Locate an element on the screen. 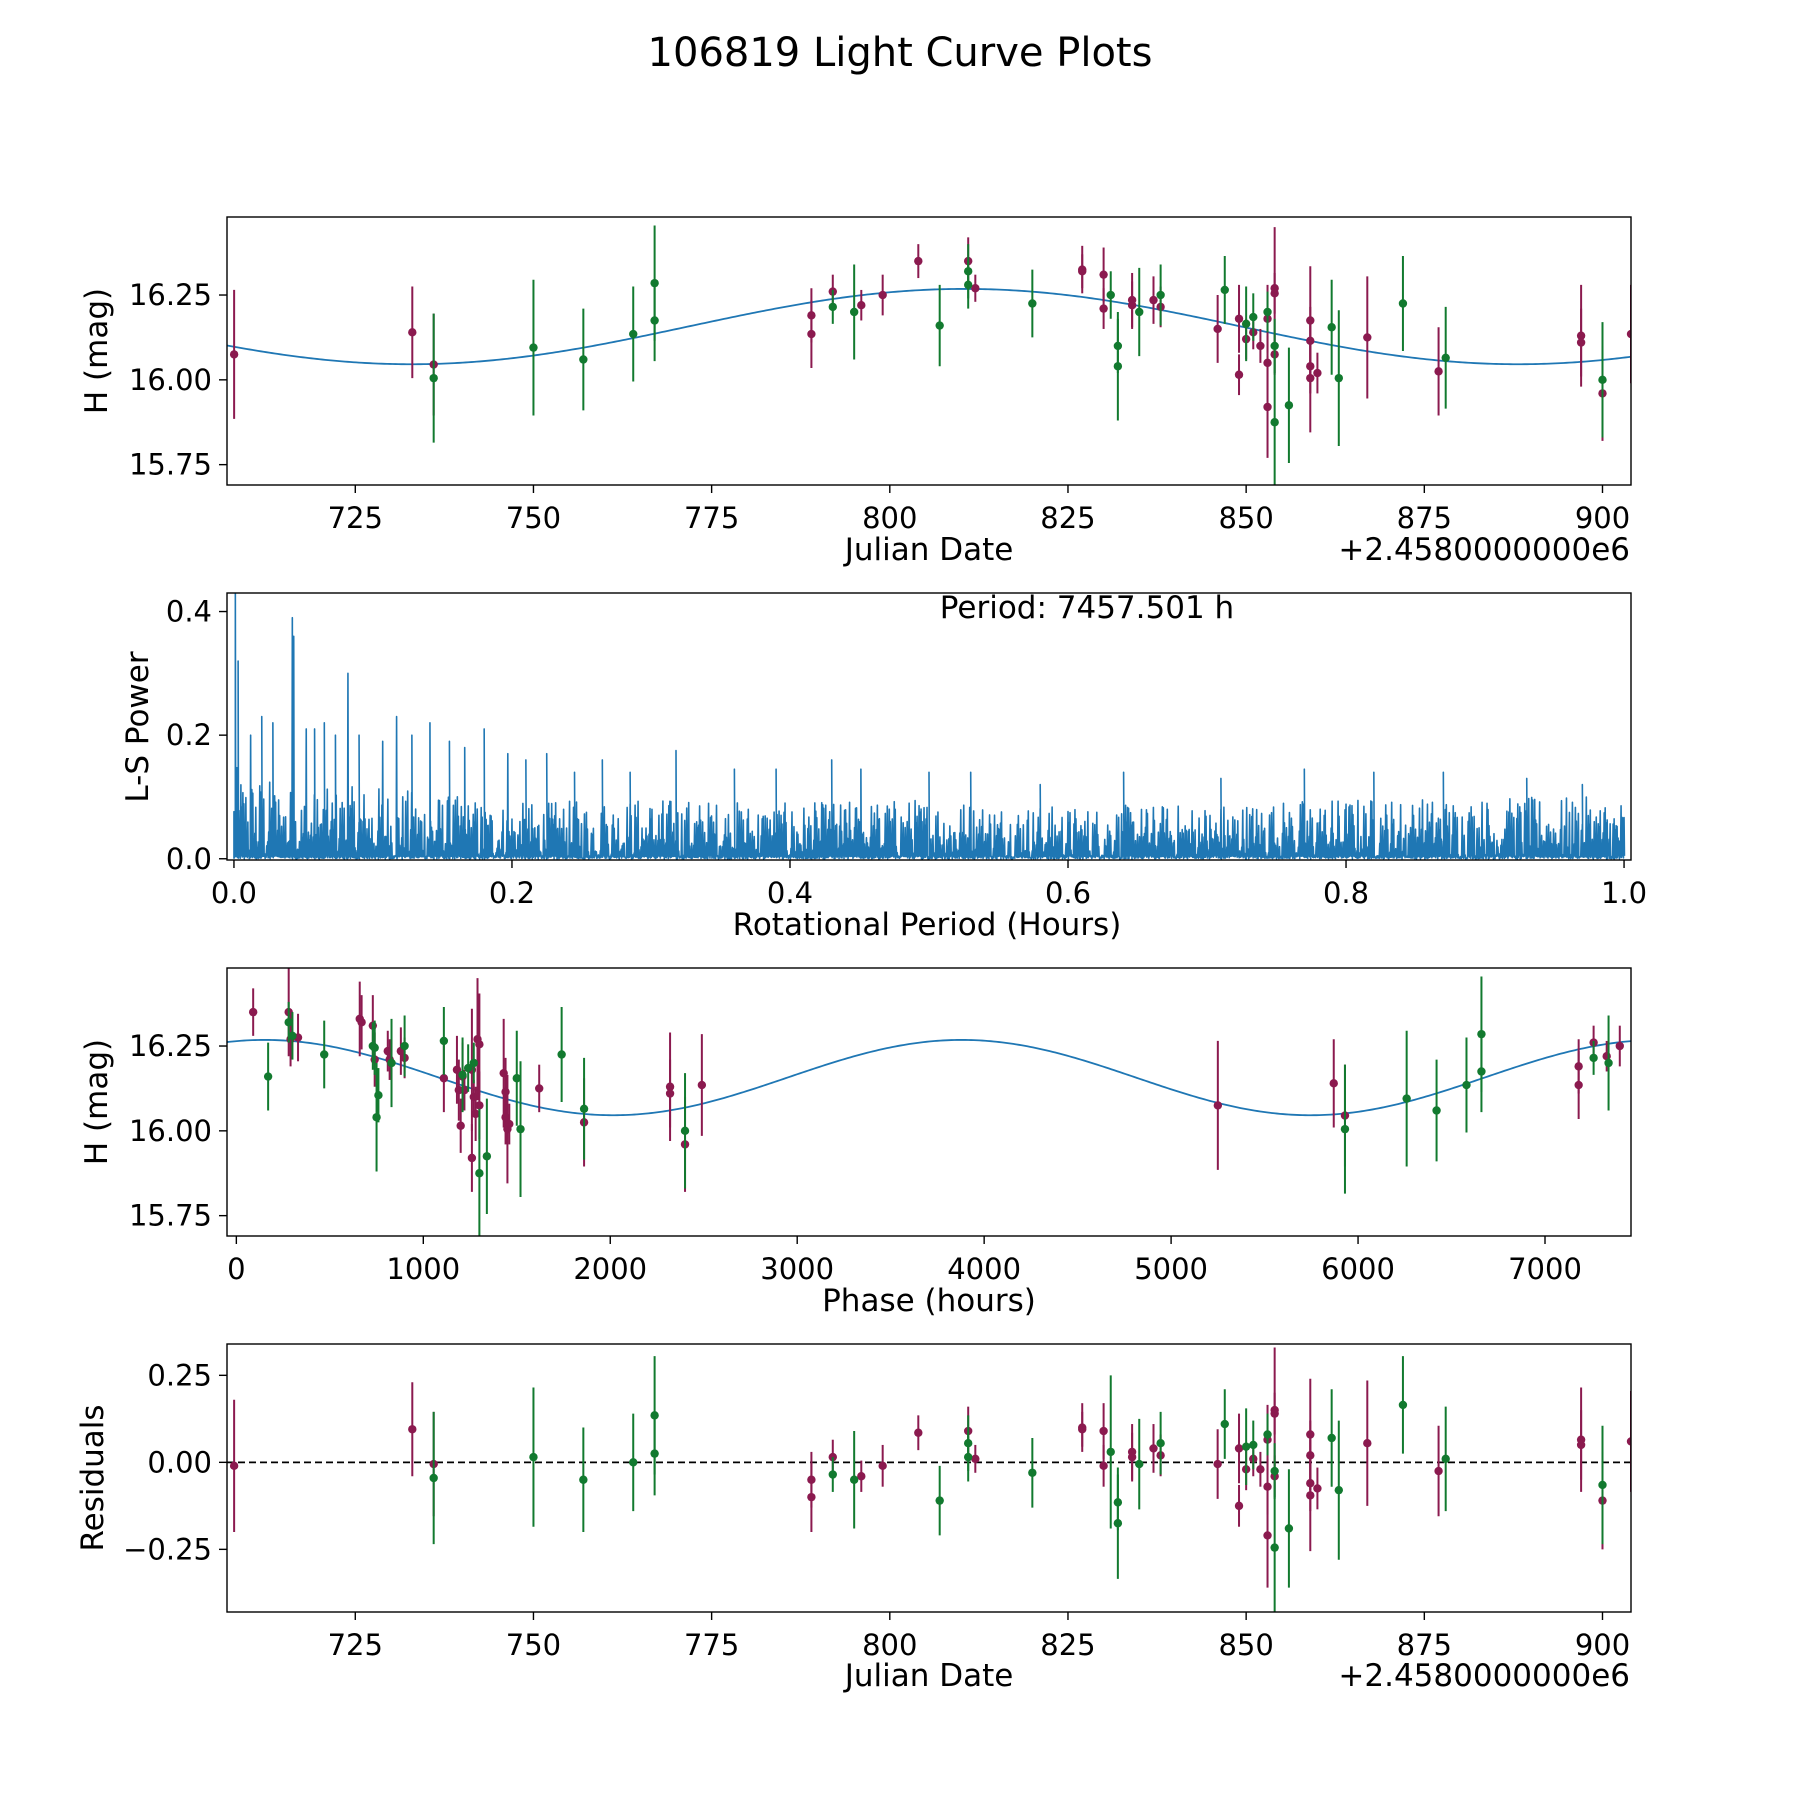  phased-curve-x-tick-label: 4000 is located at coordinates (984, 1269).